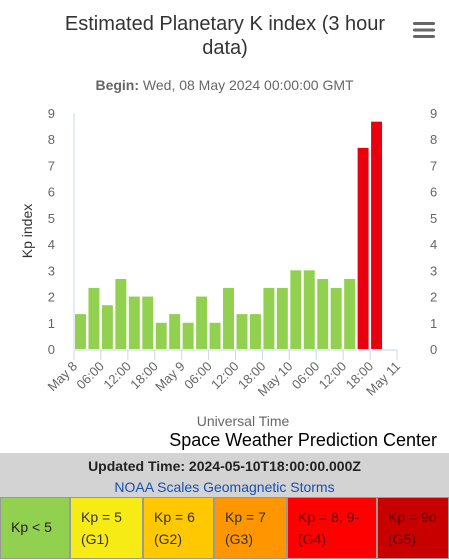 The width and height of the screenshot is (449, 560). What do you see at coordinates (433, 139) in the screenshot?
I see `y2-tick-label: 8` at bounding box center [433, 139].